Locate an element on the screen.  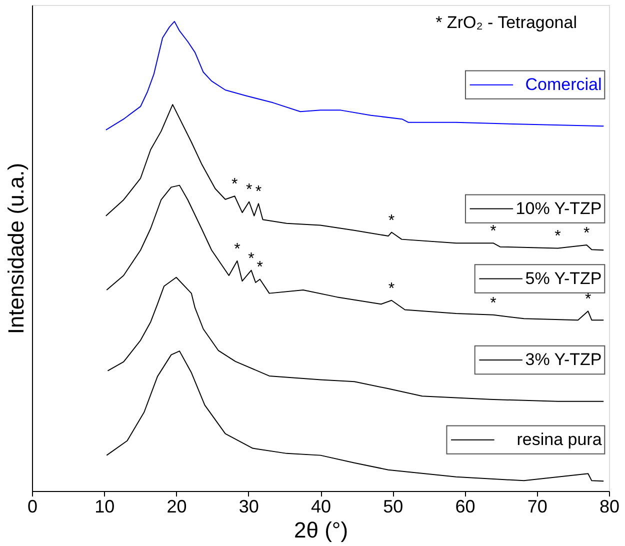
annotation: * ZrO₂ - Tetragonal is located at coordinates (506, 22).